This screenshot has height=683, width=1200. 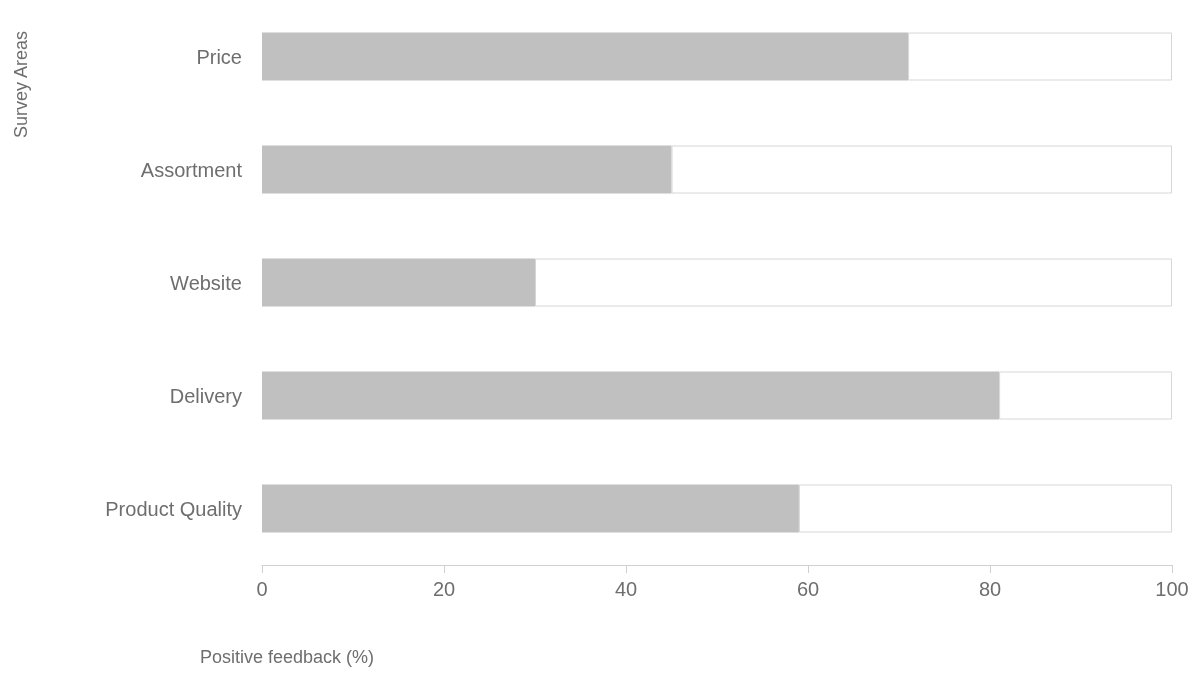 What do you see at coordinates (191, 169) in the screenshot?
I see `y-tick-label: Assortment` at bounding box center [191, 169].